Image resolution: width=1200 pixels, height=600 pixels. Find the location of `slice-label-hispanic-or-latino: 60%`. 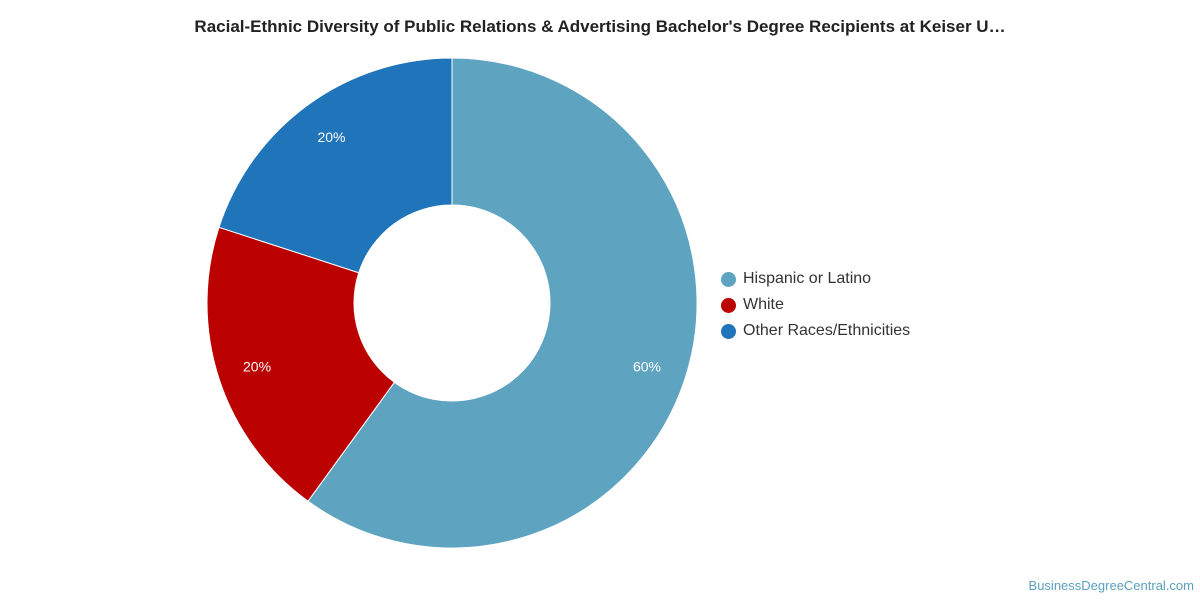

slice-label-hispanic-or-latino: 60% is located at coordinates (647, 366).